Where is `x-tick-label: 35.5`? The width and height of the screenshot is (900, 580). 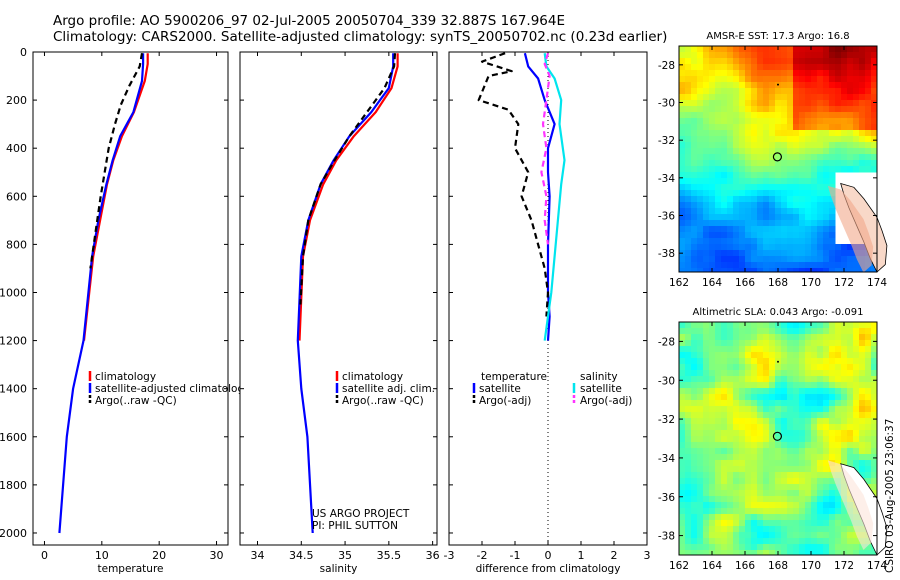 x-tick-label: 35.5 is located at coordinates (389, 555).